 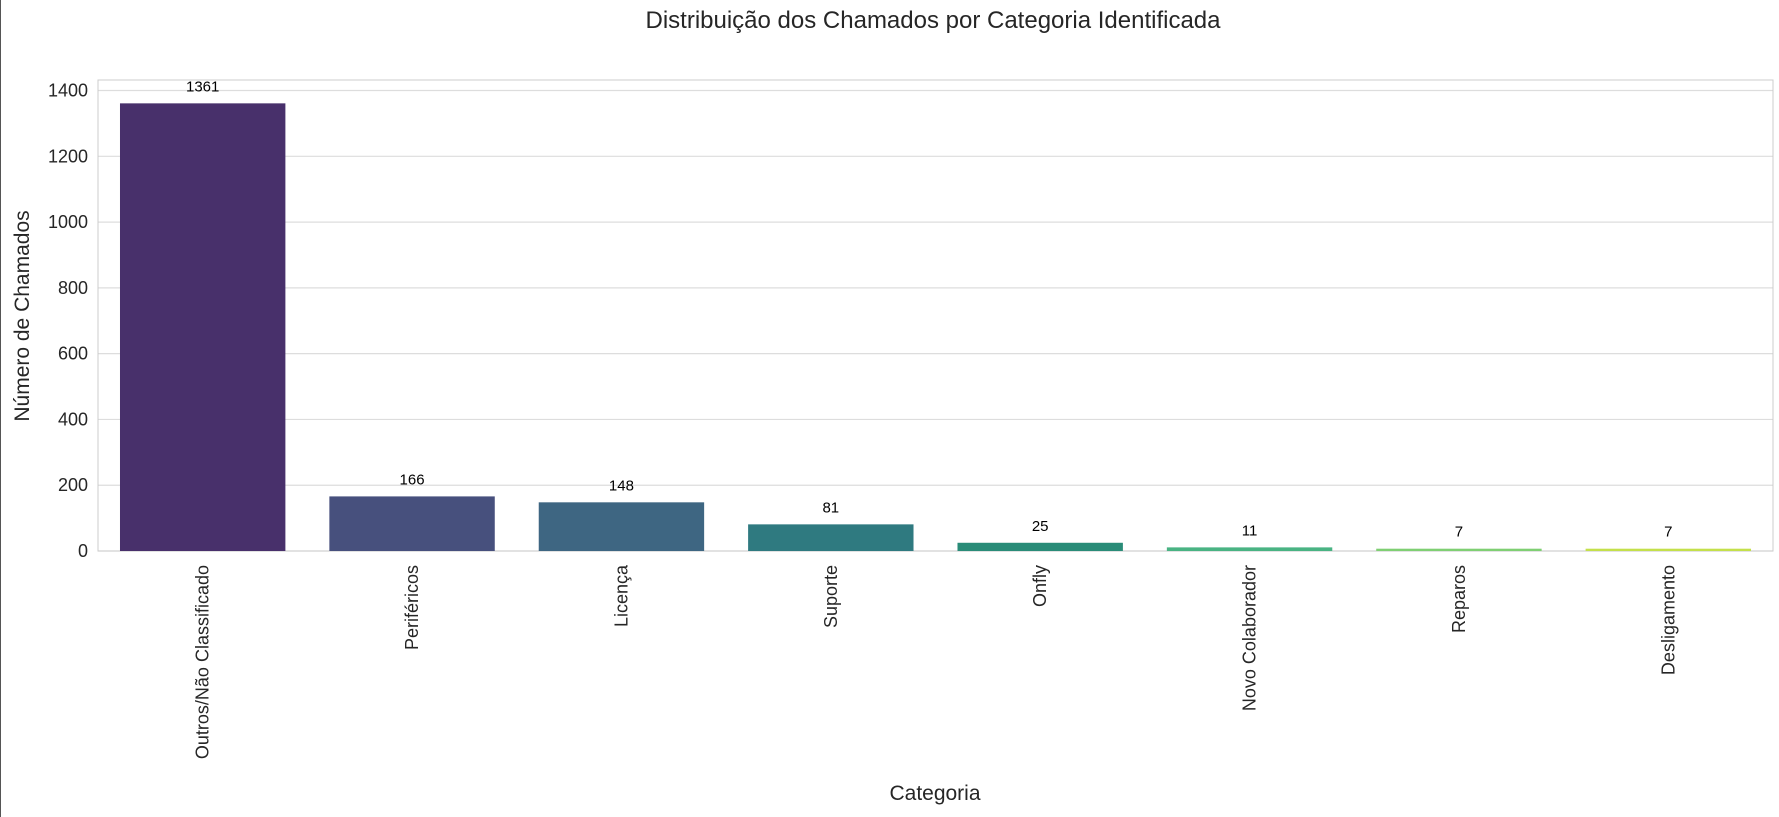 I want to click on y-tick-label: 200, so click(x=73, y=485).